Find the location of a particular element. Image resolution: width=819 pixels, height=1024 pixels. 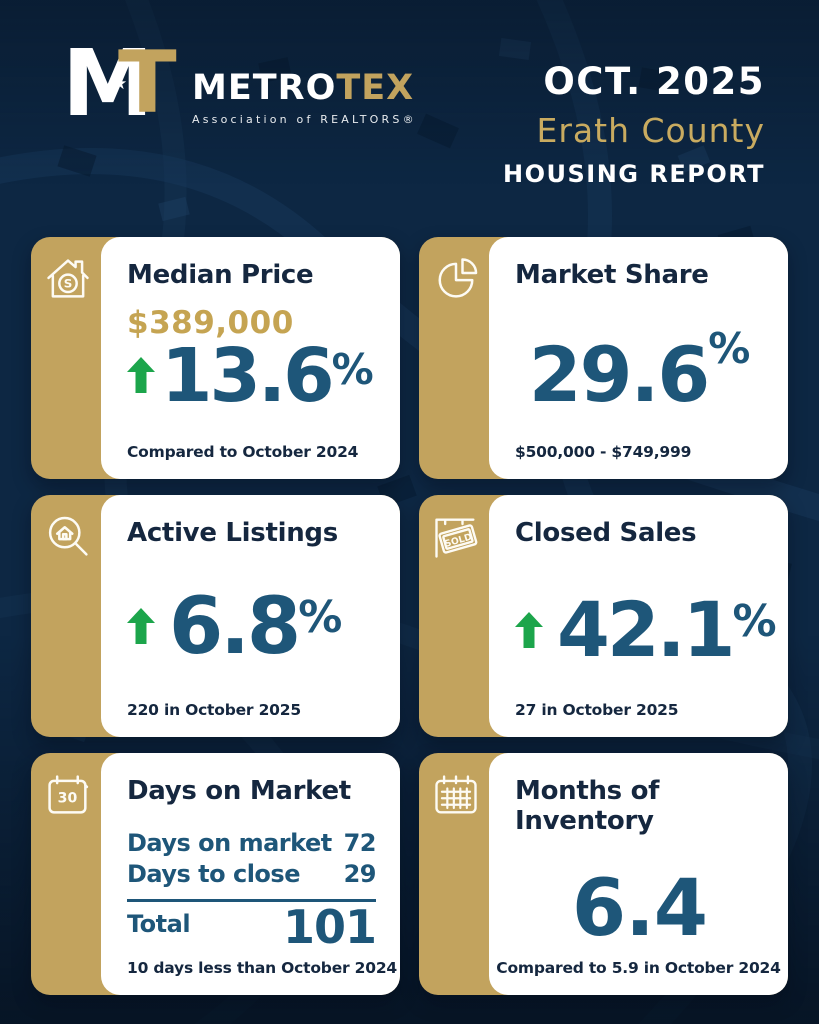

logo-letter-m: M is located at coordinates (108, 83).